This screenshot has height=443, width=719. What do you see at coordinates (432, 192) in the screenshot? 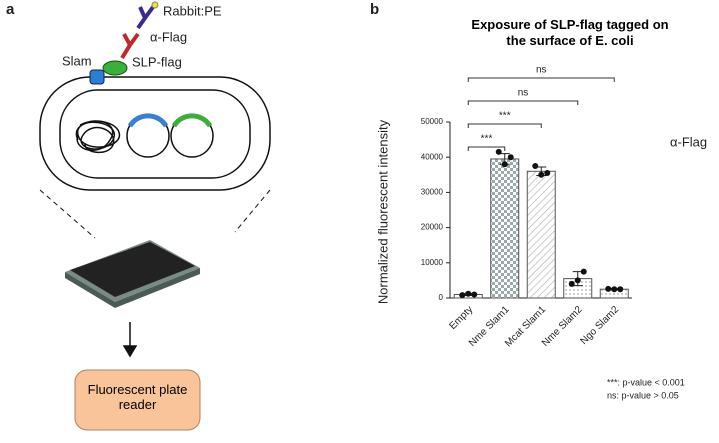
I see `y-tick-label: 30000` at bounding box center [432, 192].